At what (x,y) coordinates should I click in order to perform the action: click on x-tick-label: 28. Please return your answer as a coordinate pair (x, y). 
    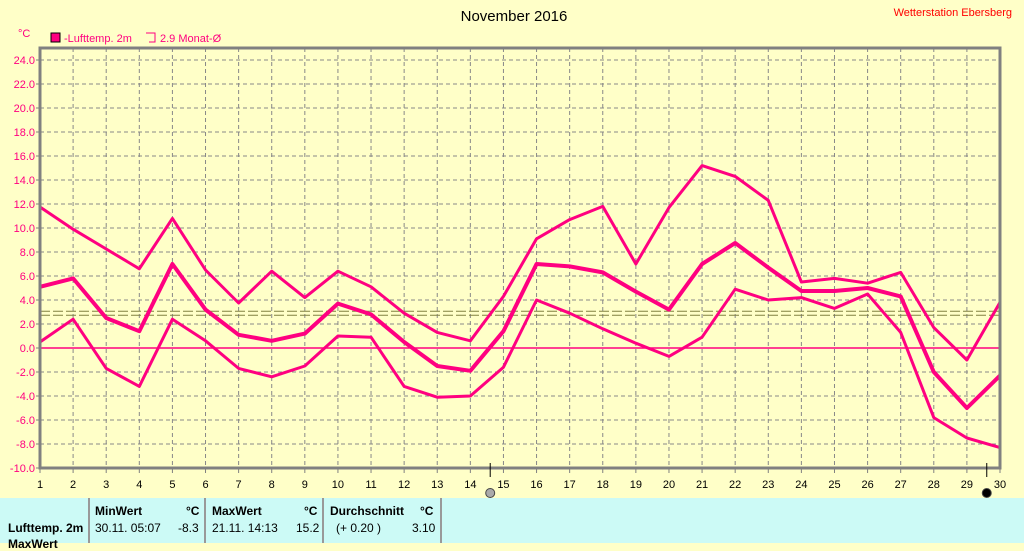
    Looking at the image, I should click on (934, 485).